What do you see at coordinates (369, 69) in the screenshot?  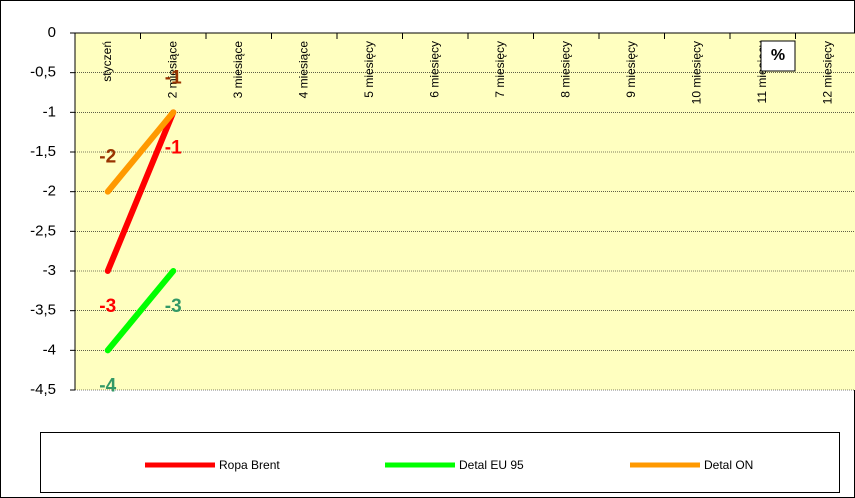 I see `x-tick-label: 5 miesięcy` at bounding box center [369, 69].